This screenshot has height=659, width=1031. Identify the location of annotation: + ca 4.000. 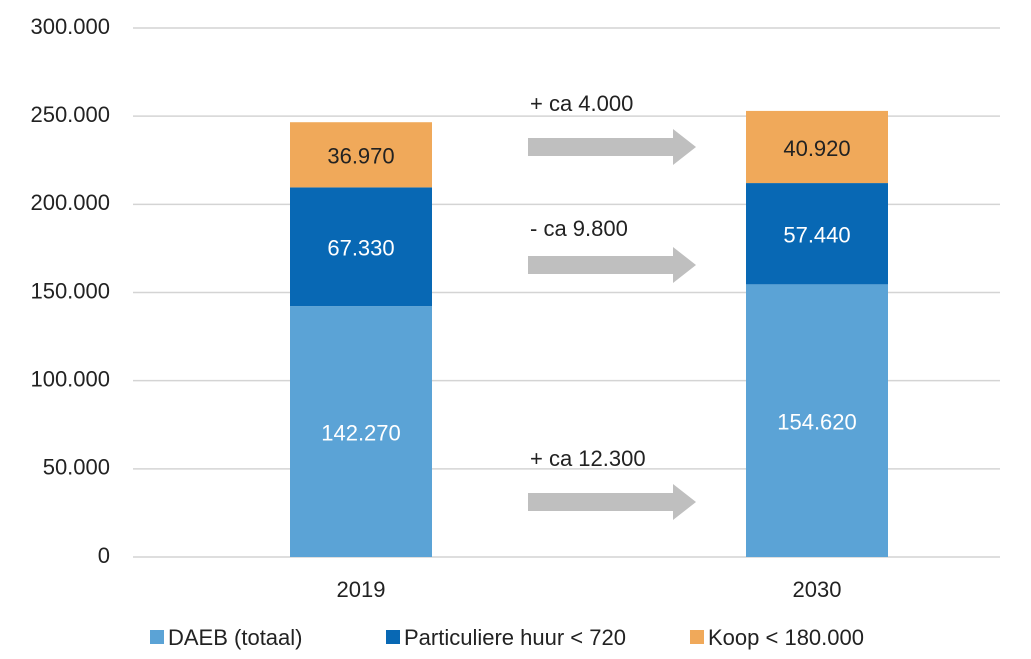
(581, 103).